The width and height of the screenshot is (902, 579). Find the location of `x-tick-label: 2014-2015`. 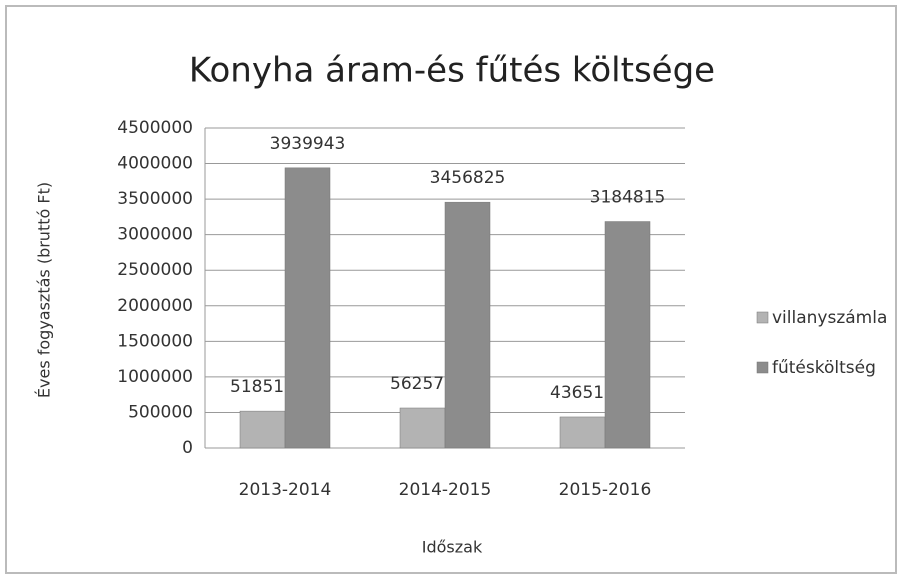

x-tick-label: 2014-2015 is located at coordinates (445, 490).